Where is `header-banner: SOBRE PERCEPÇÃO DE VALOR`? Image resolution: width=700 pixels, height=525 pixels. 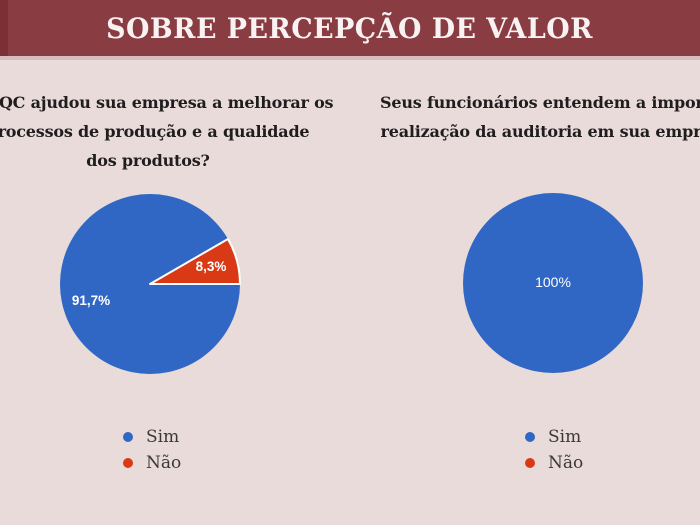
header-banner: SOBRE PERCEPÇÃO DE VALOR is located at coordinates (350, 28).